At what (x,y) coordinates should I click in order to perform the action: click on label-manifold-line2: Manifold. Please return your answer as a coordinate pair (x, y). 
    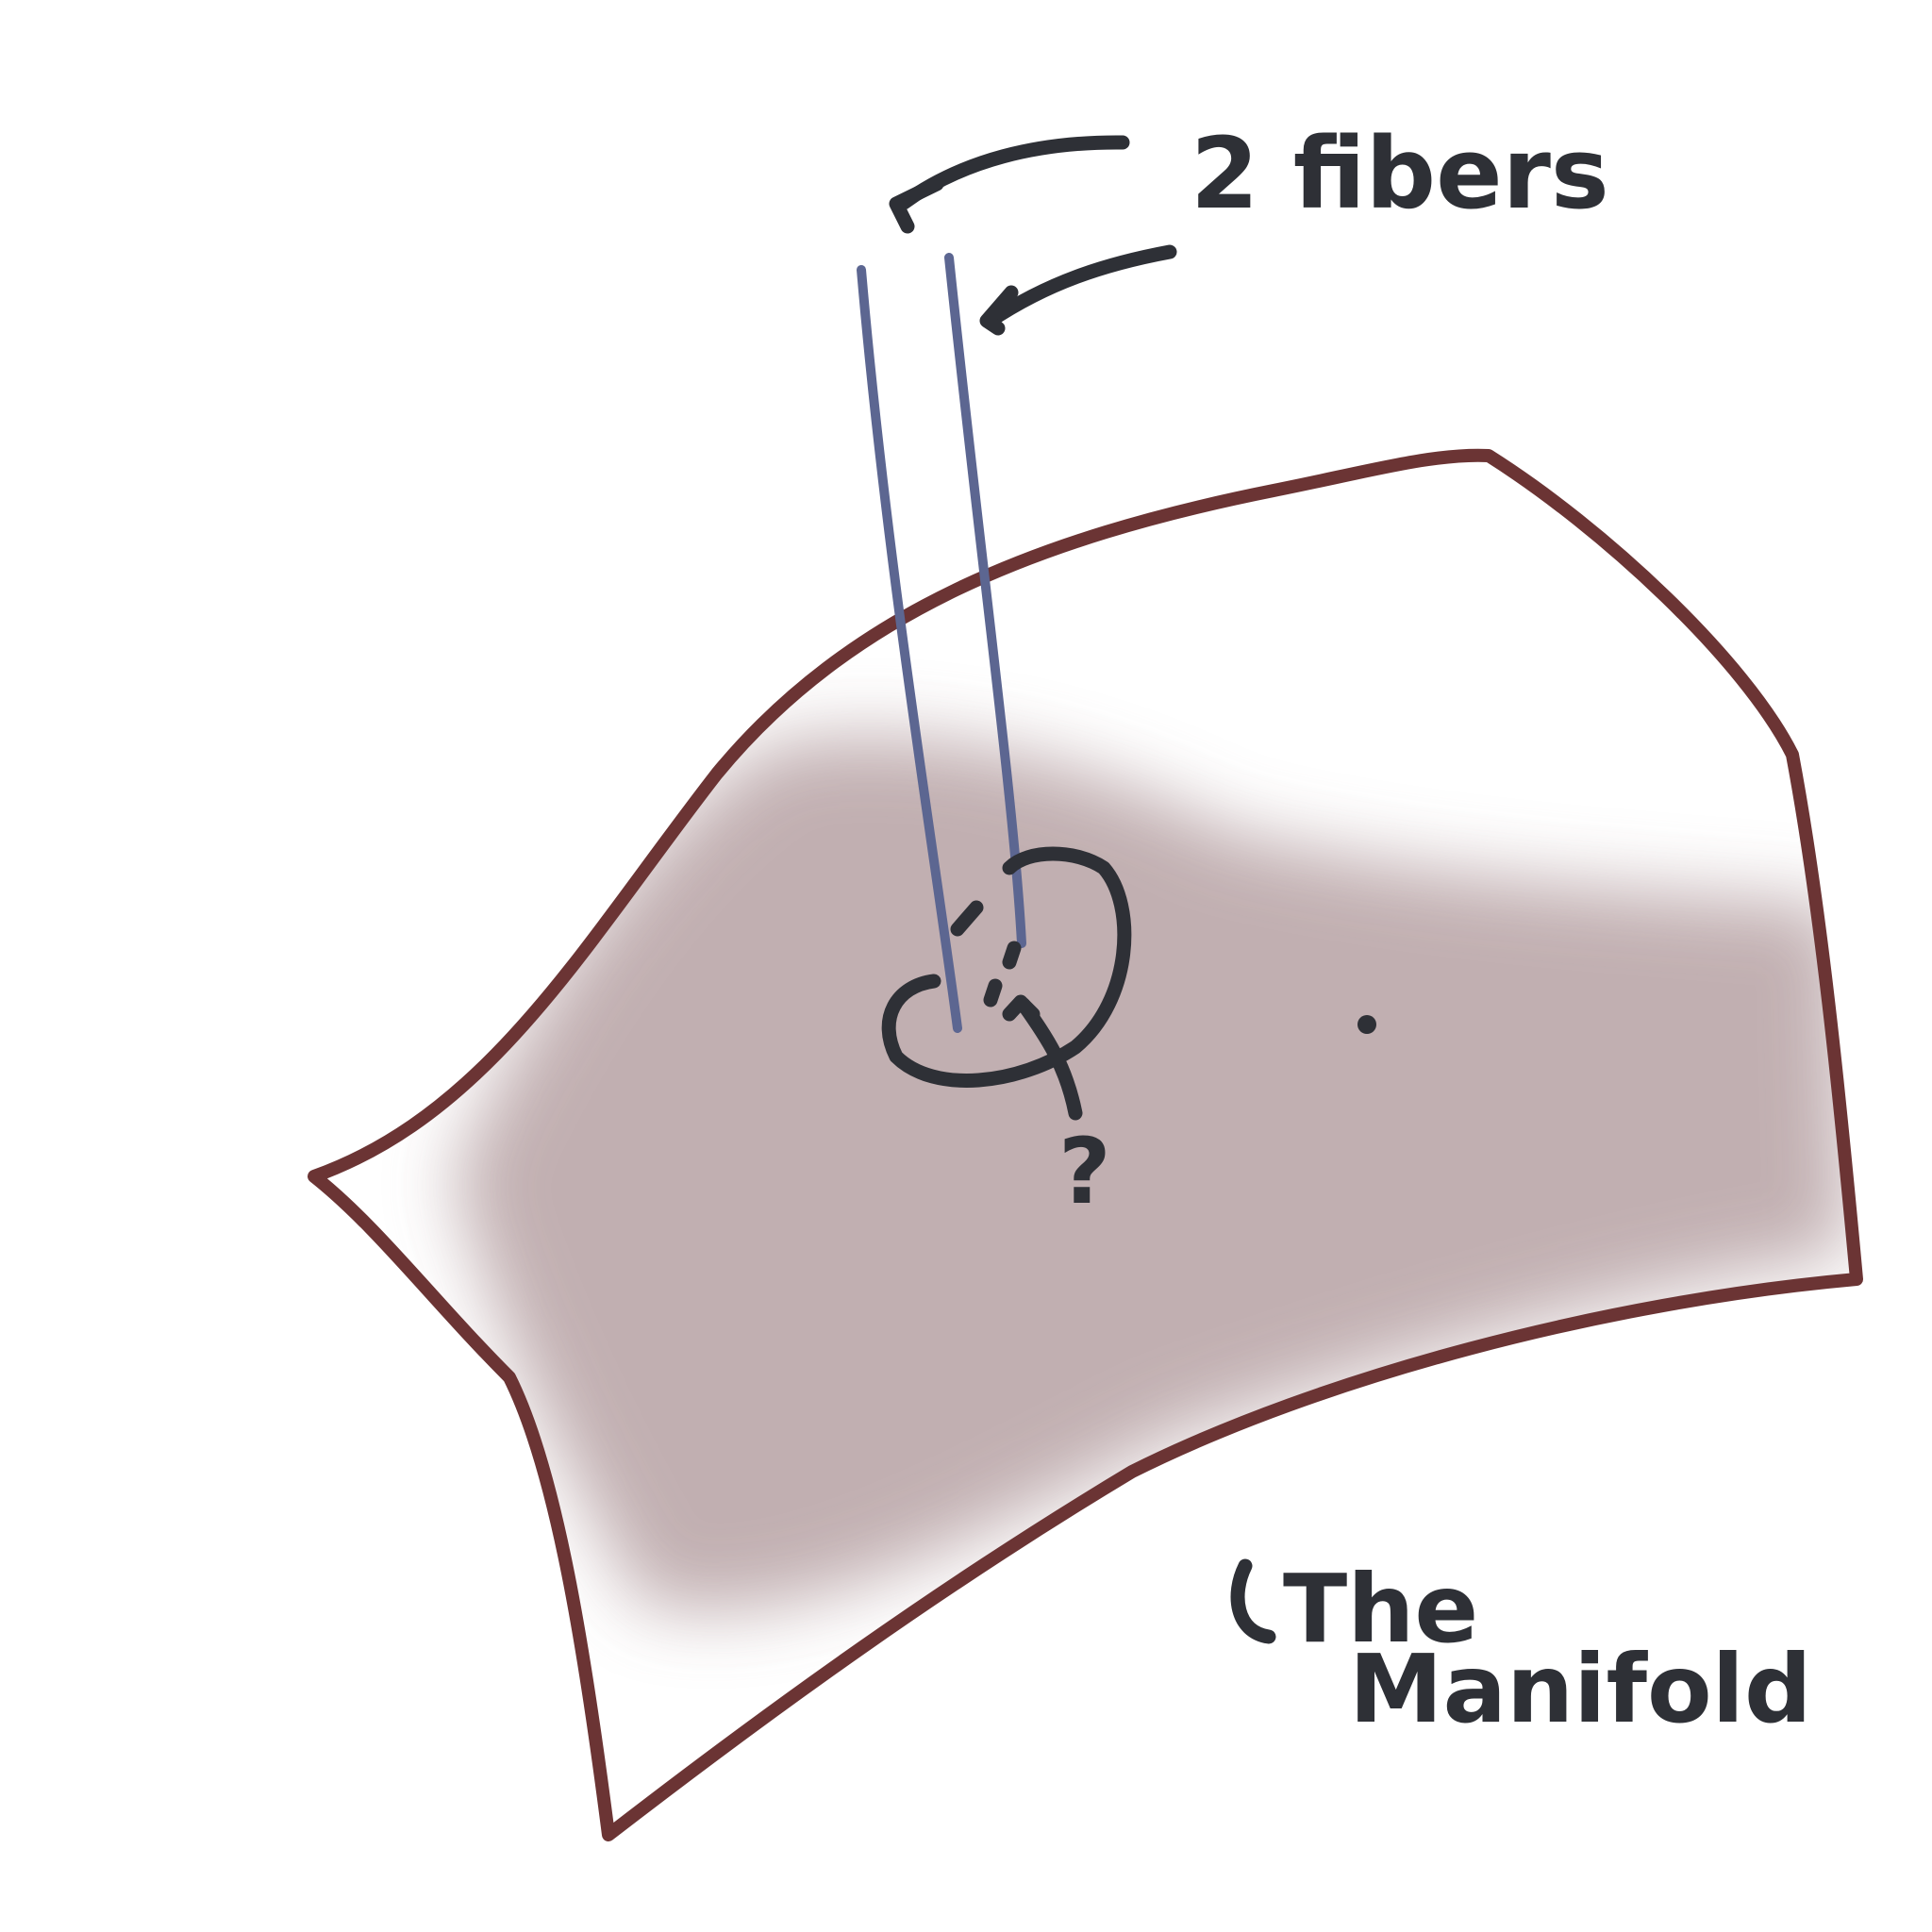
    Looking at the image, I should click on (1581, 1689).